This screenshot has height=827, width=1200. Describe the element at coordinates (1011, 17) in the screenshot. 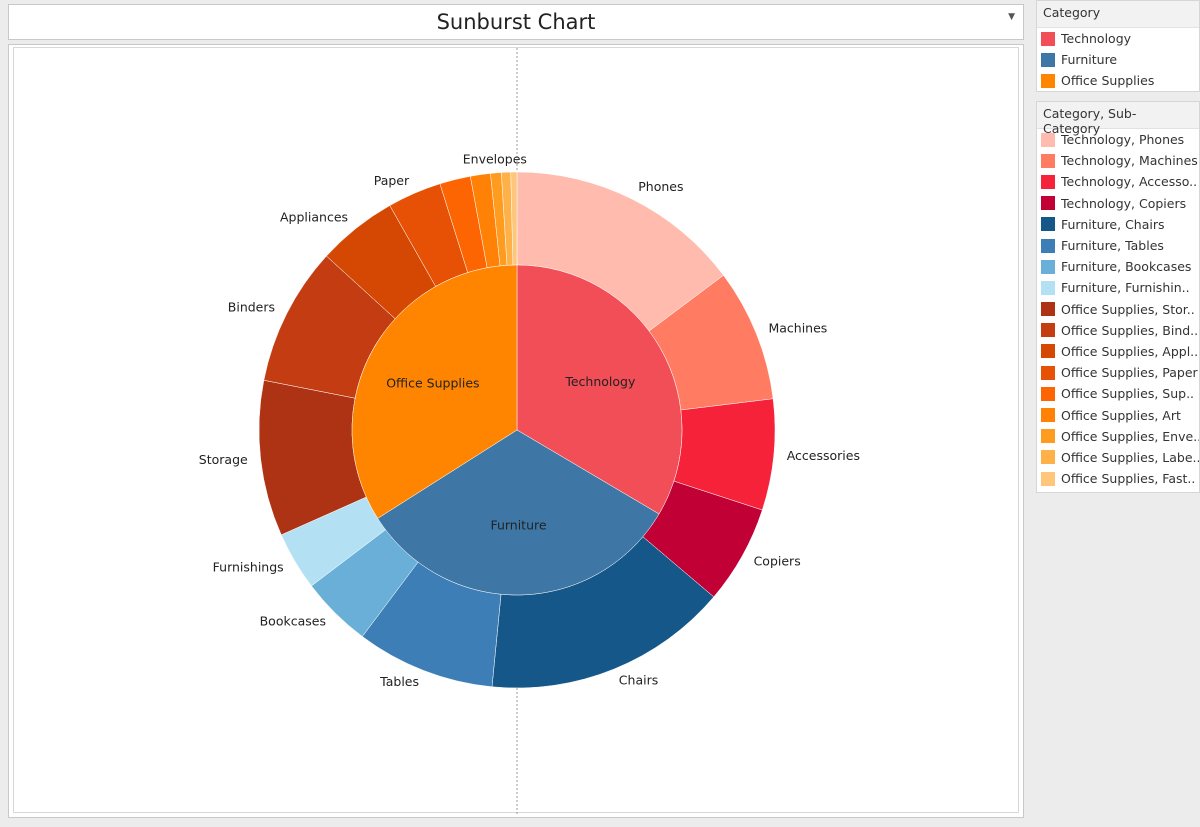

I see `dropdown-arrow-icon: ▼` at that location.